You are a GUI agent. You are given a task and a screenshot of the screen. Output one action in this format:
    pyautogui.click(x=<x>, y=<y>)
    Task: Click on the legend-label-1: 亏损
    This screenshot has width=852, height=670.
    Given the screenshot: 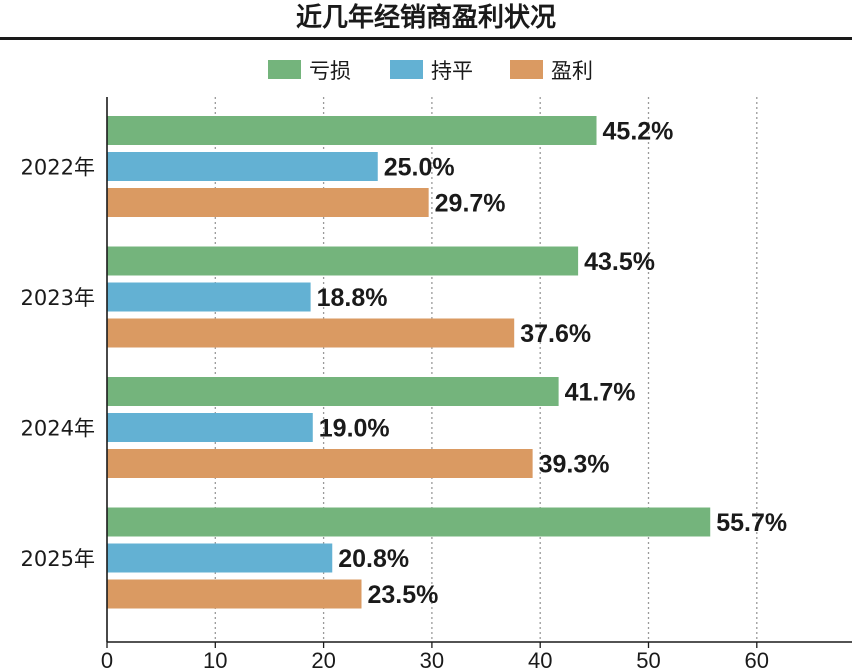 What is the action you would take?
    pyautogui.click(x=330, y=71)
    